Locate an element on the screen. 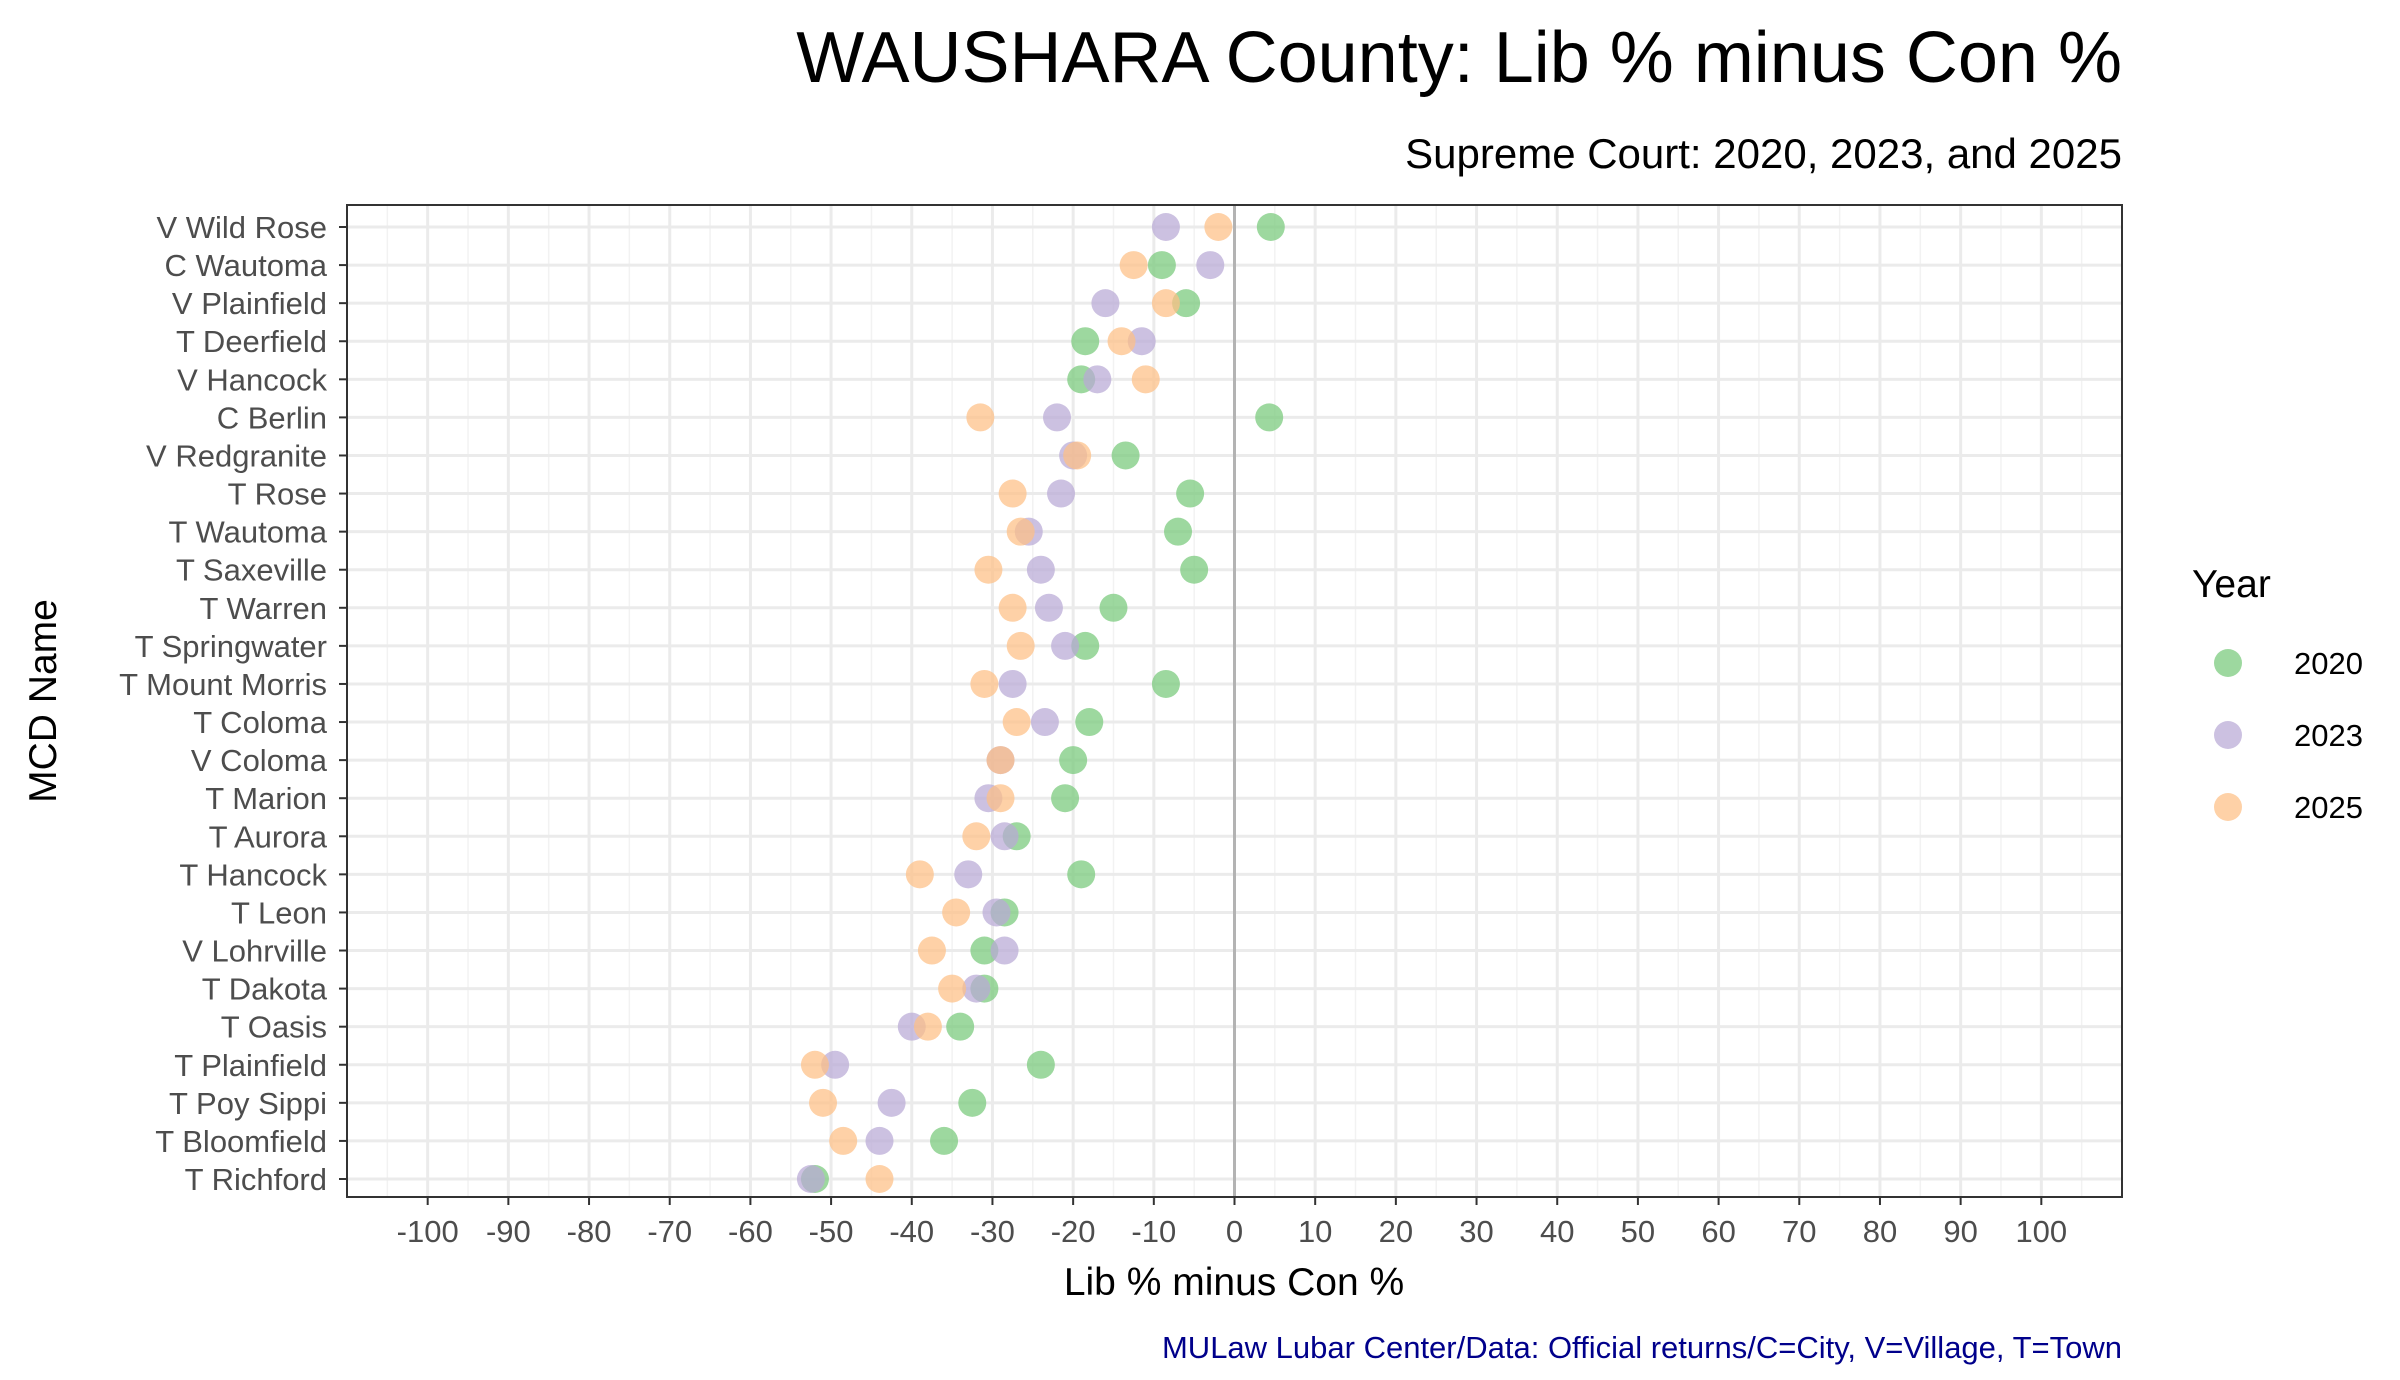  x-tick-label: -70 is located at coordinates (669, 1231).